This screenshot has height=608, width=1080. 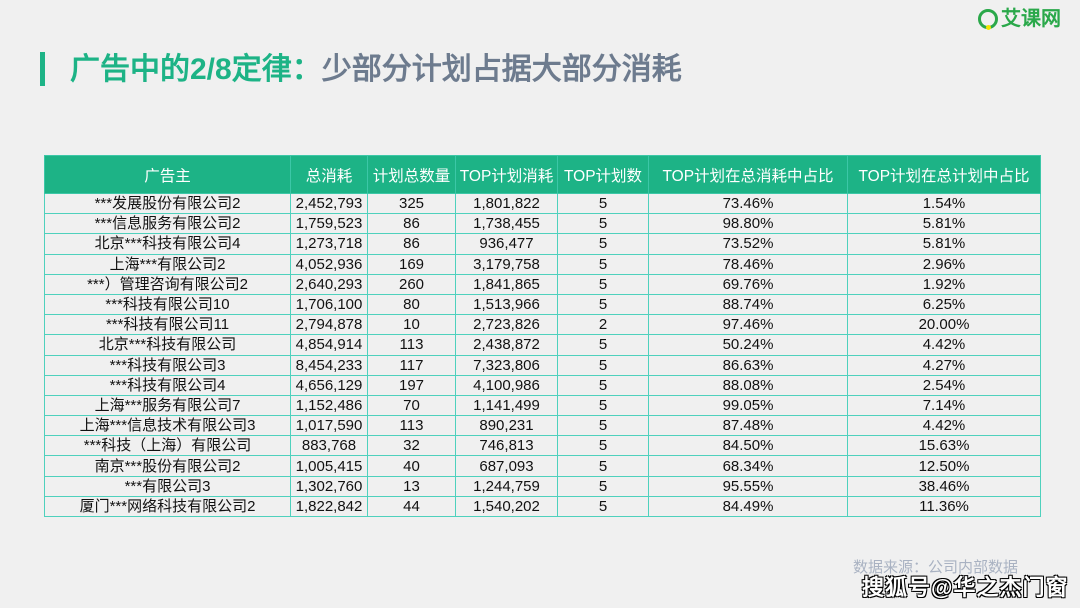 What do you see at coordinates (506, 486) in the screenshot?
I see `cell-top-spend: 1,244,759` at bounding box center [506, 486].